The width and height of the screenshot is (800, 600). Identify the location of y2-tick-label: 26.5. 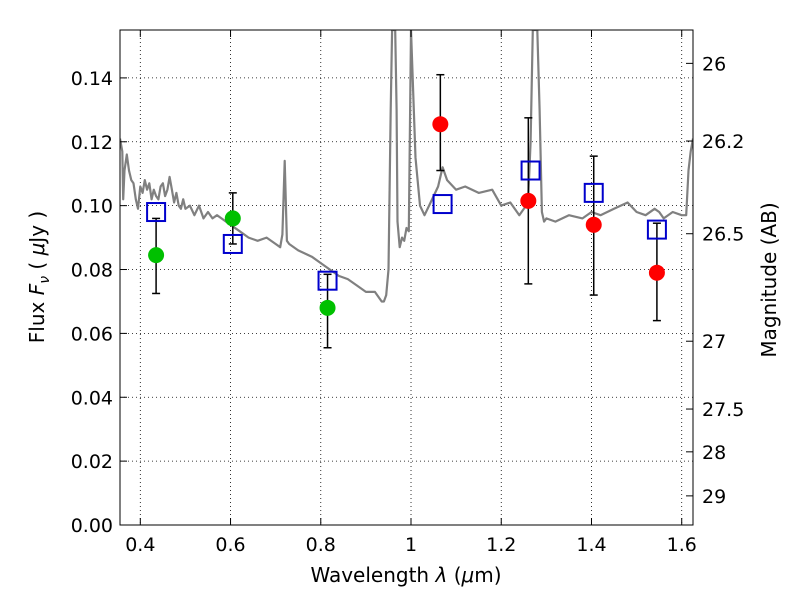
(723, 235).